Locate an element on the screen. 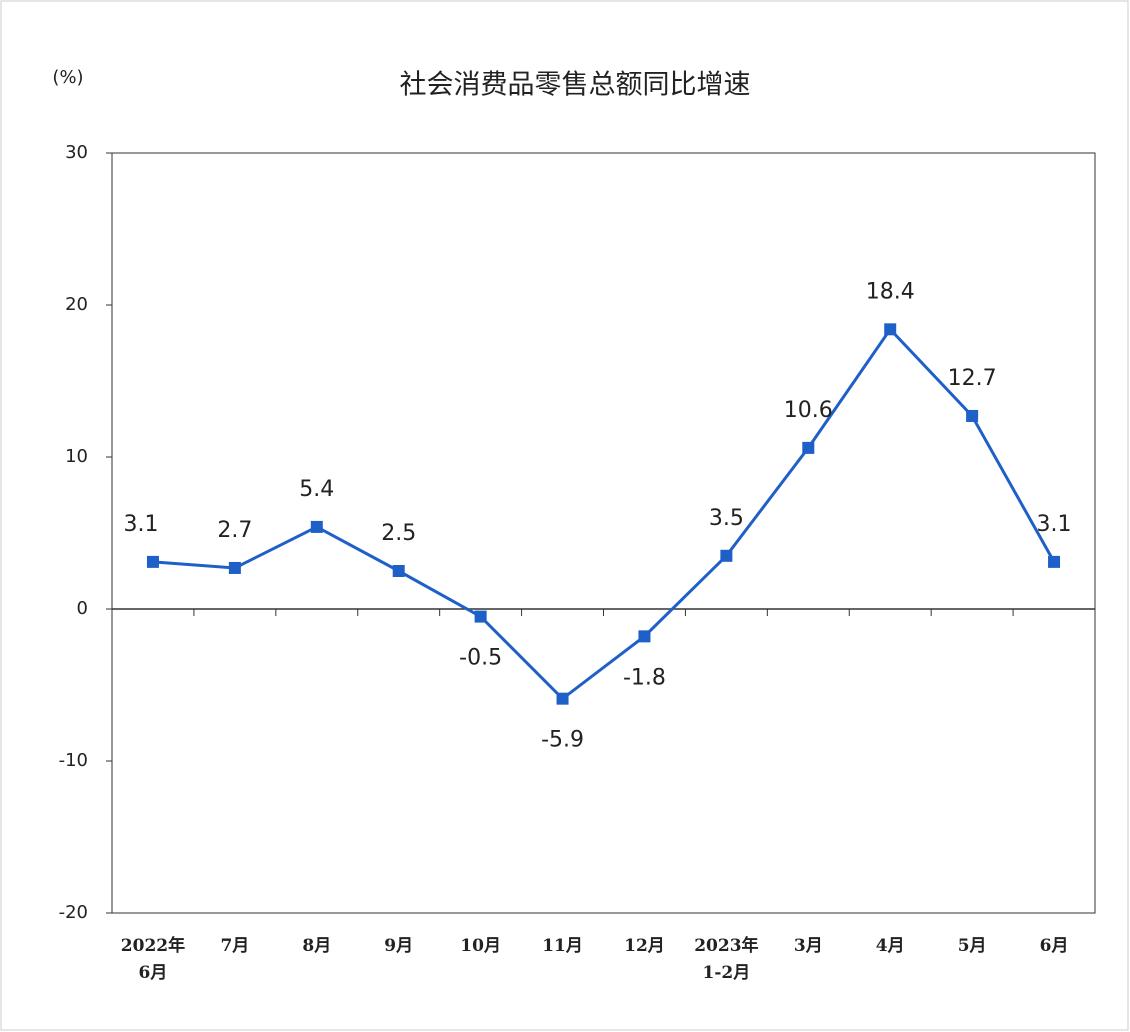 This screenshot has height=1032, width=1130. data-label: 18.4 is located at coordinates (890, 291).